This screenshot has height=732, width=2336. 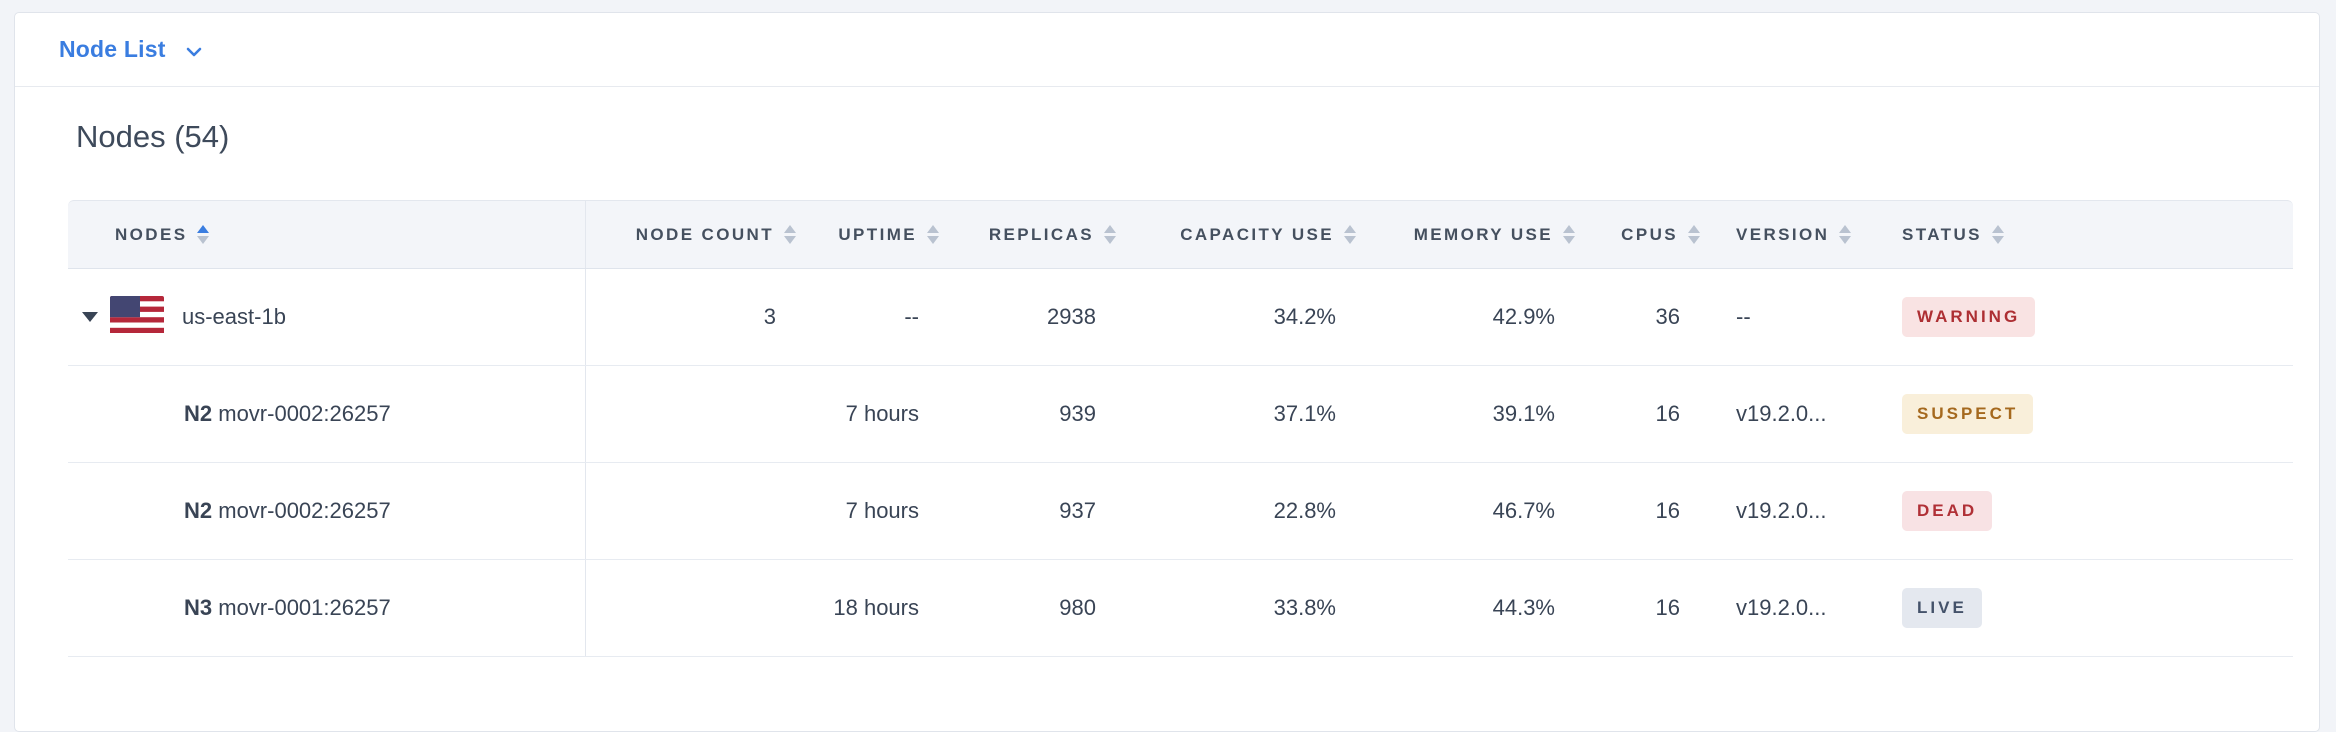 What do you see at coordinates (2085, 608) in the screenshot?
I see `status-cell: LIVE` at bounding box center [2085, 608].